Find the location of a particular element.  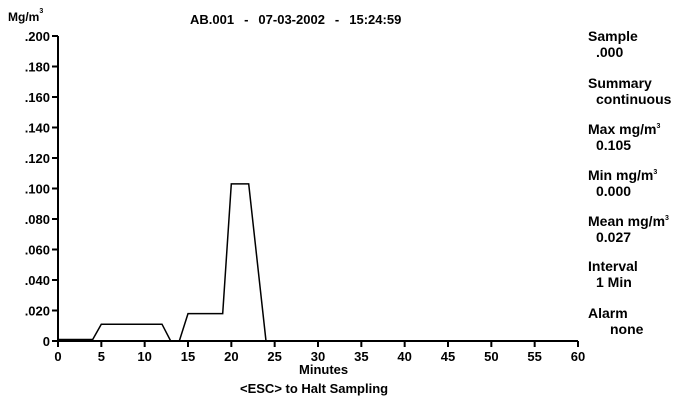

y-tick-label: .020 is located at coordinates (37, 311).